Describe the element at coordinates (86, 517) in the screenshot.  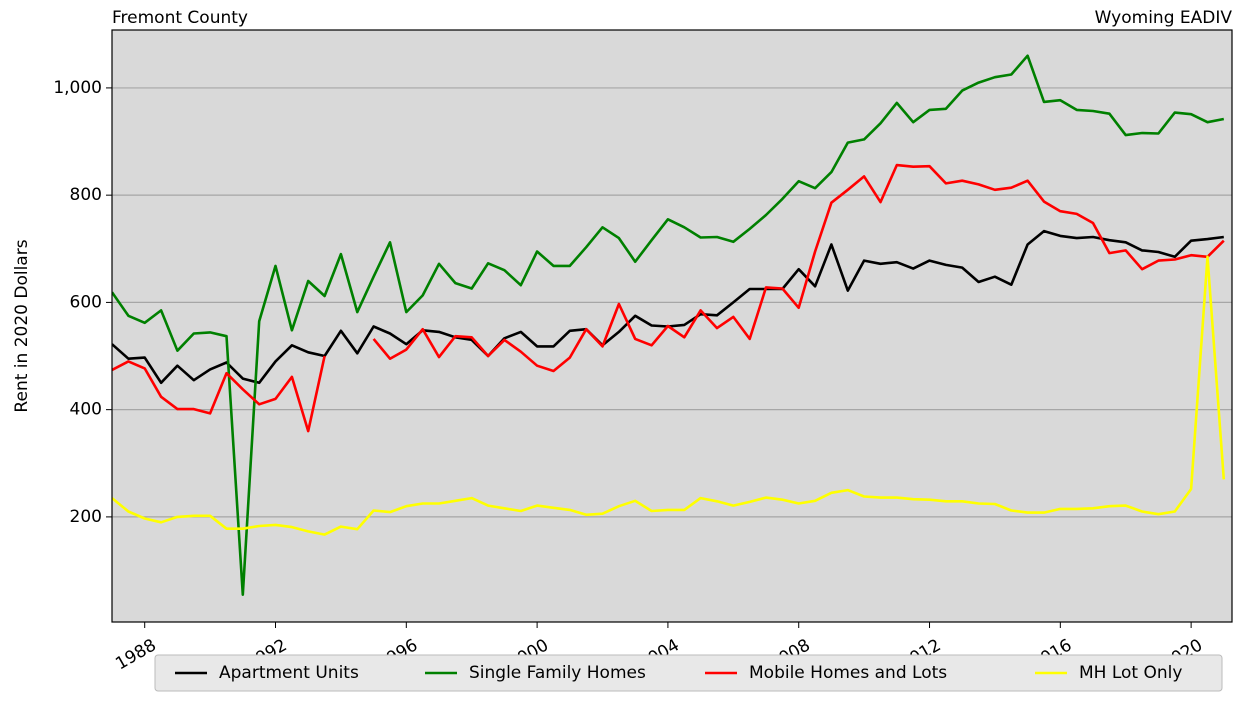
I see `y-tick-label: 200` at that location.